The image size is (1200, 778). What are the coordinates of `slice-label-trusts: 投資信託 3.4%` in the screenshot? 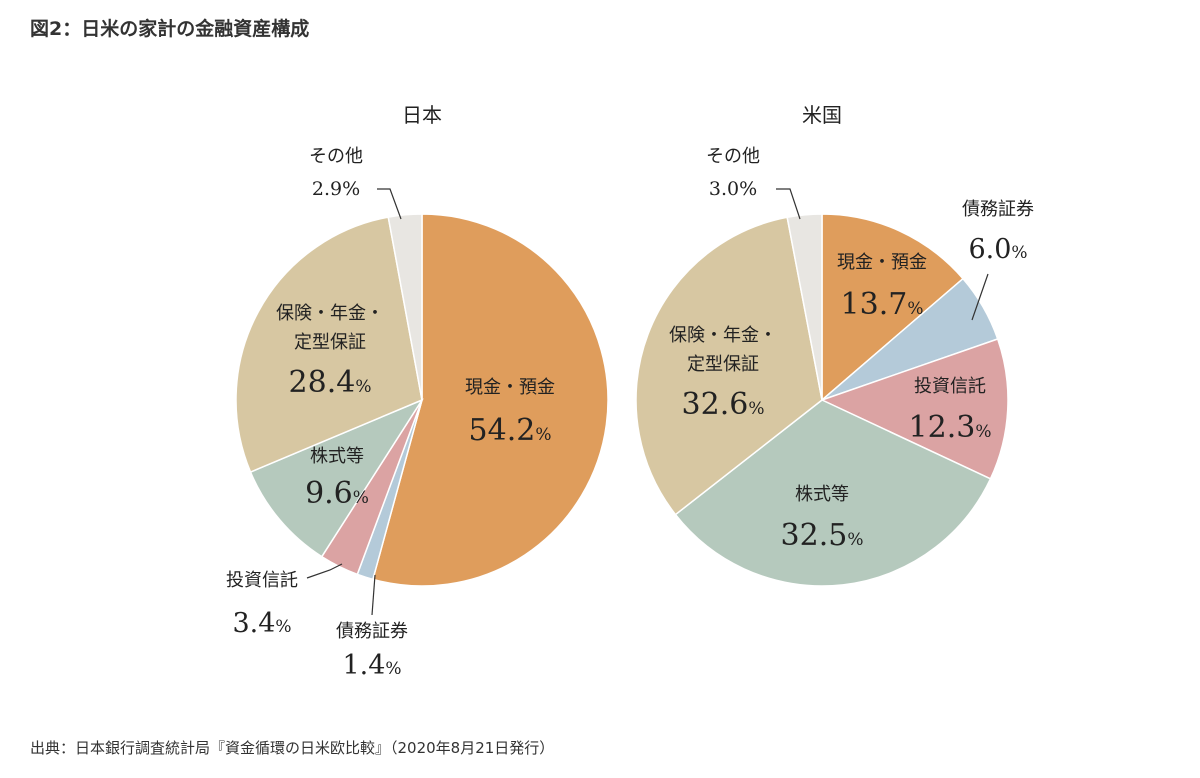 It's located at (284, 601).